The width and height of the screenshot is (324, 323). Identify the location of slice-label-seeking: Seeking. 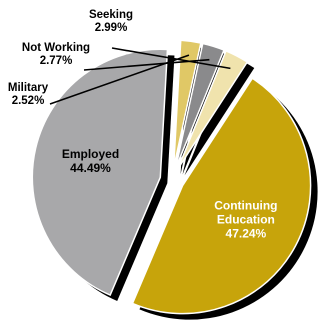
(111, 15).